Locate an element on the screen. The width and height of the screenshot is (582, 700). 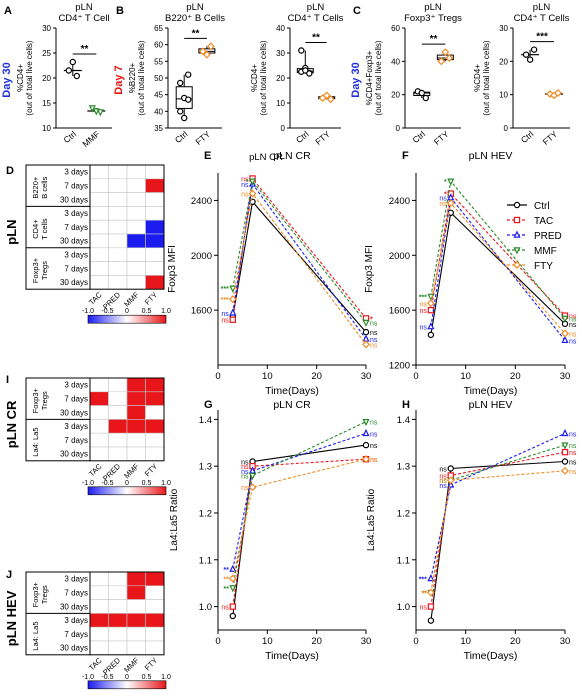
y-tick-label: 0 is located at coordinates (506, 128).